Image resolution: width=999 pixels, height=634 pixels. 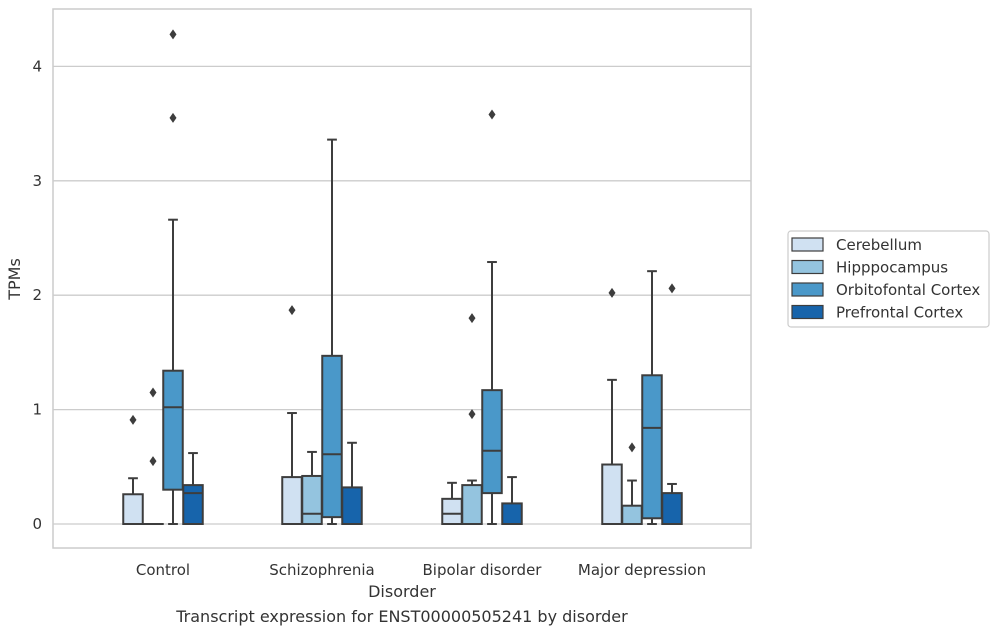 I want to click on y-tick-2: 2, so click(x=37, y=295).